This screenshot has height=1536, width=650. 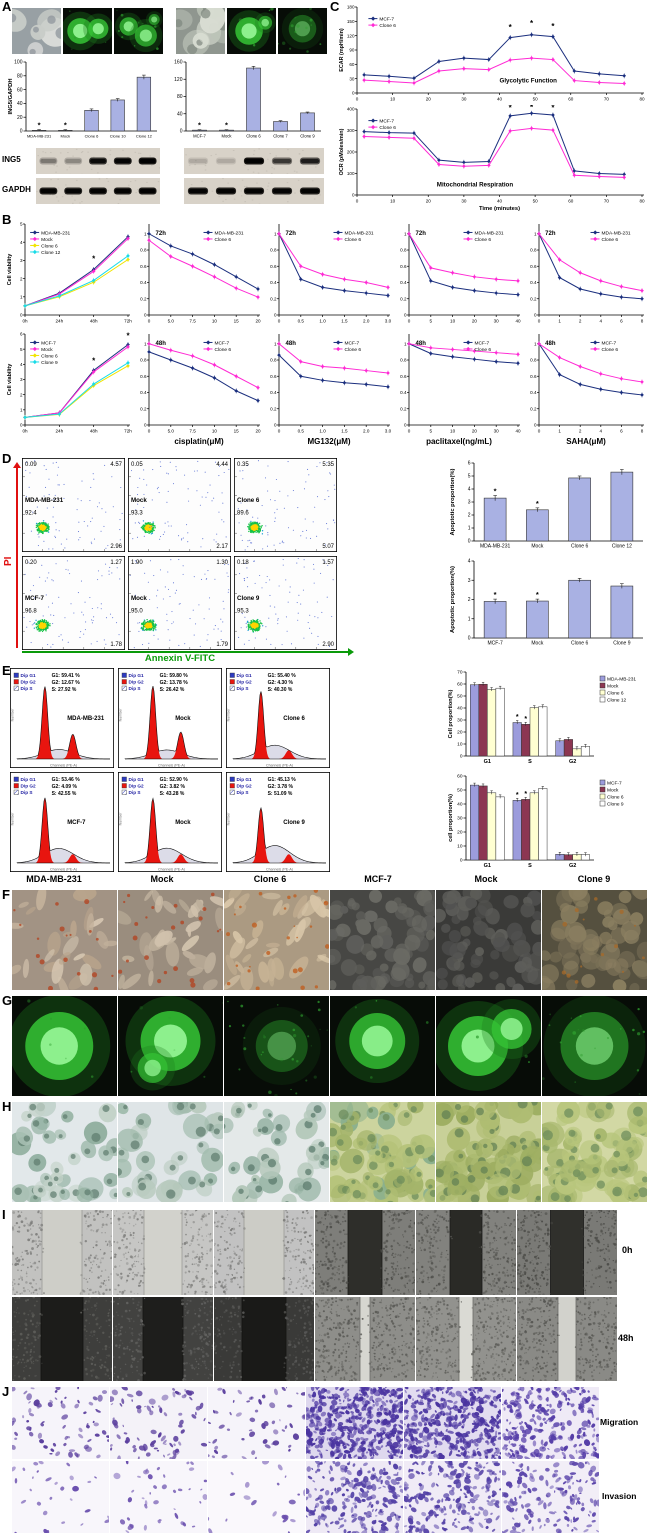 What do you see at coordinates (116, 645) in the screenshot?
I see `svg-text: 1.78` at bounding box center [116, 645].